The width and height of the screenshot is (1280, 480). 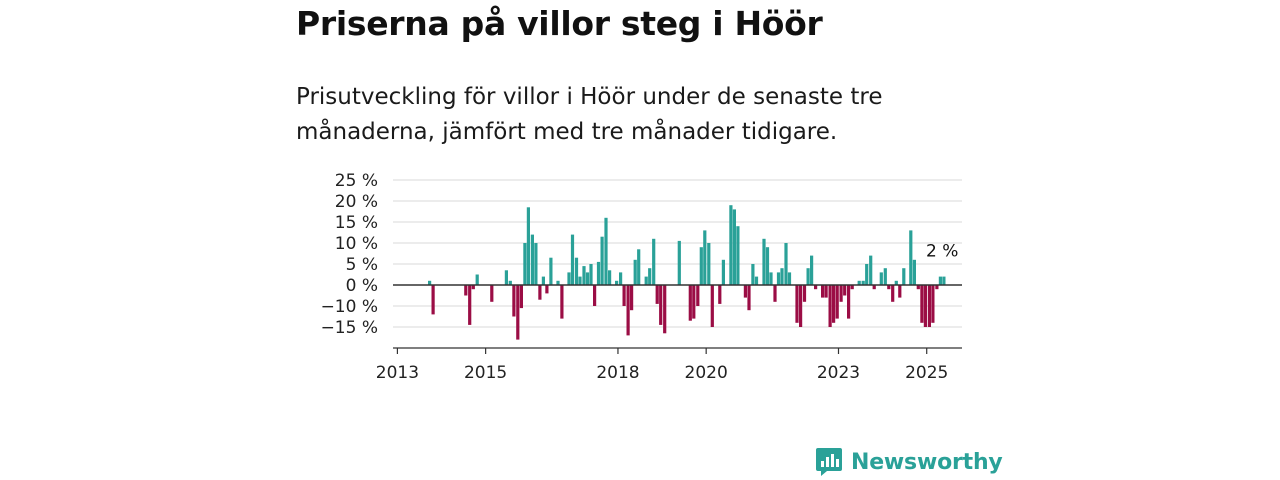 I want to click on x-tick-label: 2015, so click(x=485, y=373).